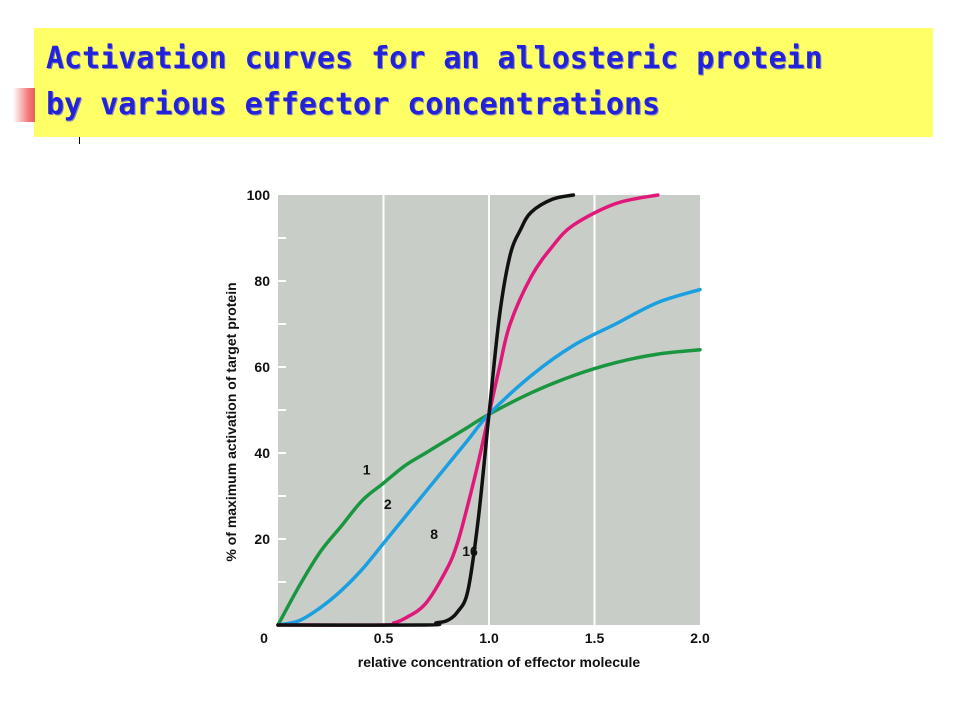 This screenshot has width=960, height=720. Describe the element at coordinates (420, 511) in the screenshot. I see `curve-labels: 1 2 8 16` at that location.